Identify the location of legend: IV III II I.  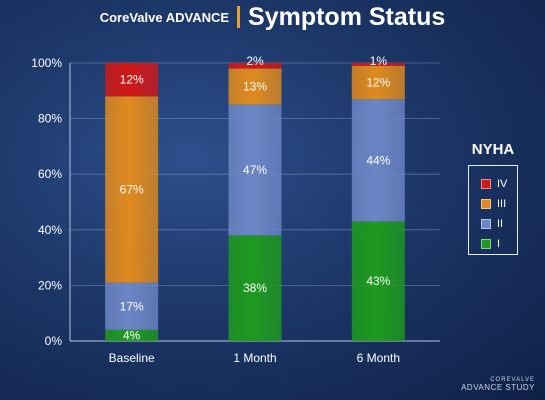
(493, 210).